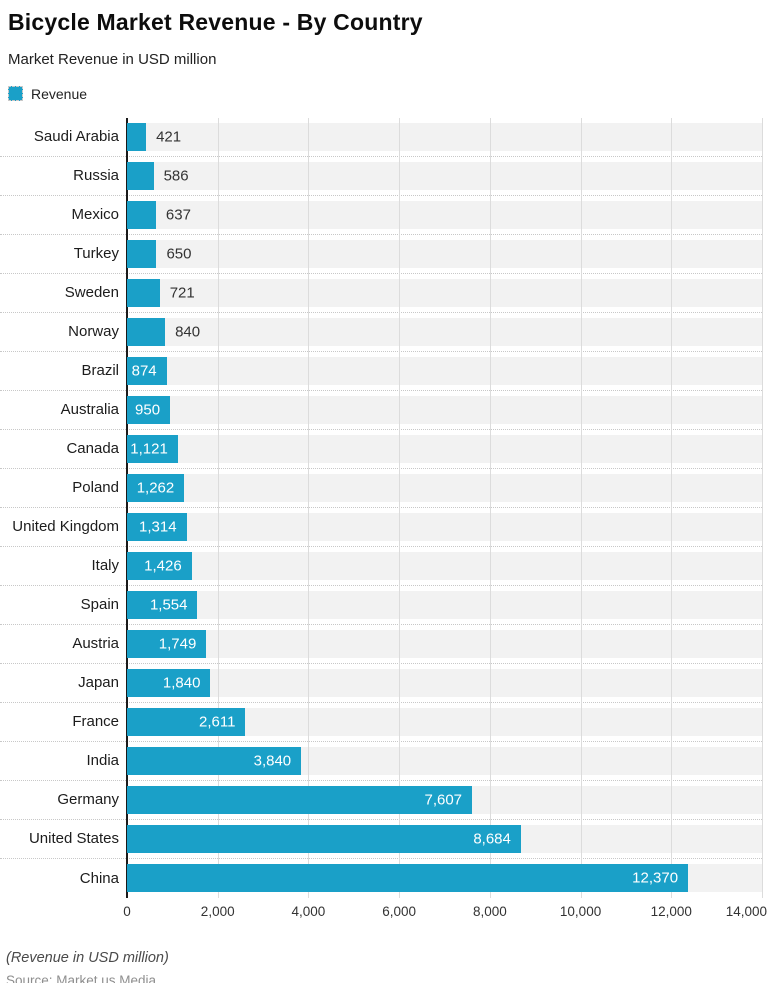  What do you see at coordinates (176, 176) in the screenshot?
I see `bar-value-label: 586` at bounding box center [176, 176].